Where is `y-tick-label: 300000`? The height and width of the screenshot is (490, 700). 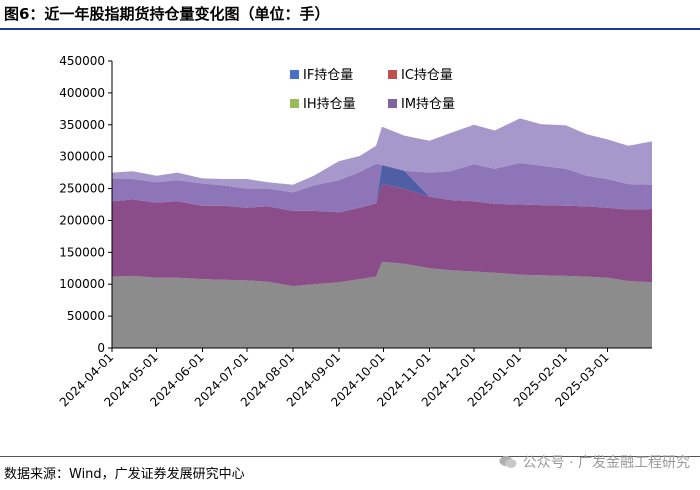
y-tick-label: 300000 is located at coordinates (82, 157).